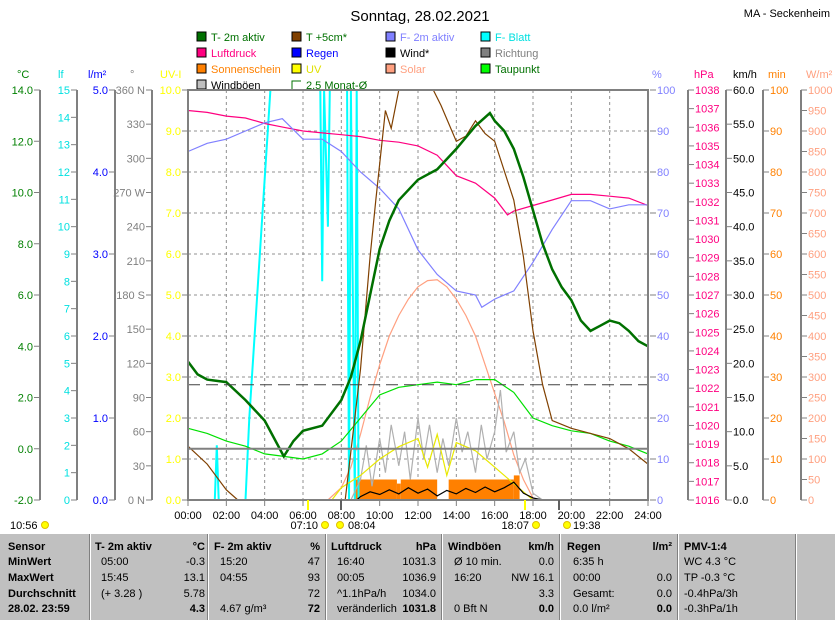 Image resolution: width=835 pixels, height=620 pixels. I want to click on cell-label: 0 Bft N, so click(471, 609).